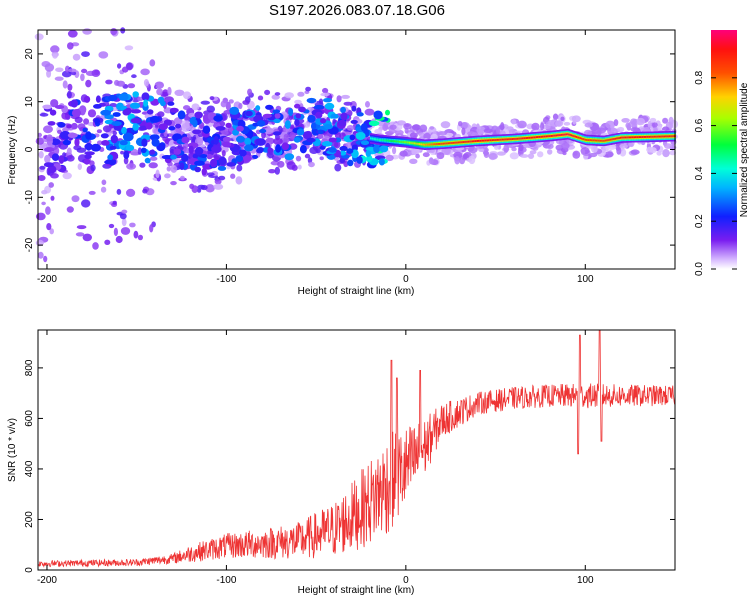 The image size is (750, 600). Describe the element at coordinates (699, 173) in the screenshot. I see `colorbar-tick-label: 0.4` at that location.